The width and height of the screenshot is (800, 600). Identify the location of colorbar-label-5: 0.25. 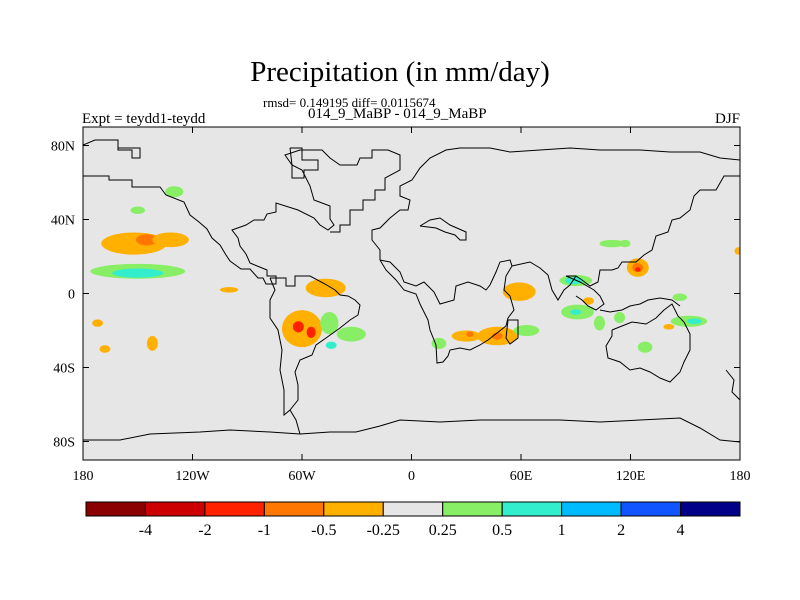
(443, 530).